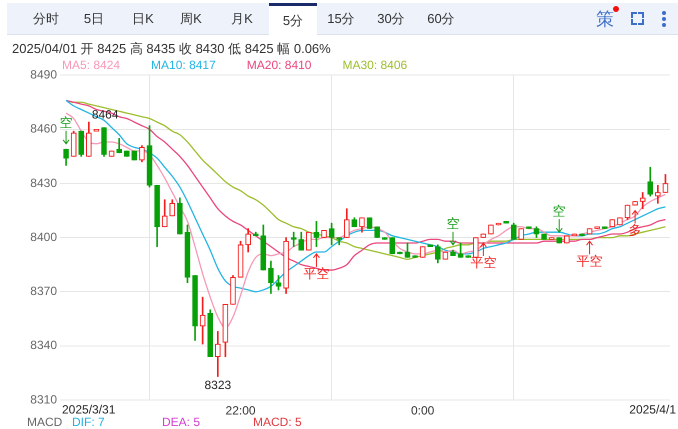 The height and width of the screenshot is (429, 678). I want to click on text: MA10: 8417, so click(183, 65).